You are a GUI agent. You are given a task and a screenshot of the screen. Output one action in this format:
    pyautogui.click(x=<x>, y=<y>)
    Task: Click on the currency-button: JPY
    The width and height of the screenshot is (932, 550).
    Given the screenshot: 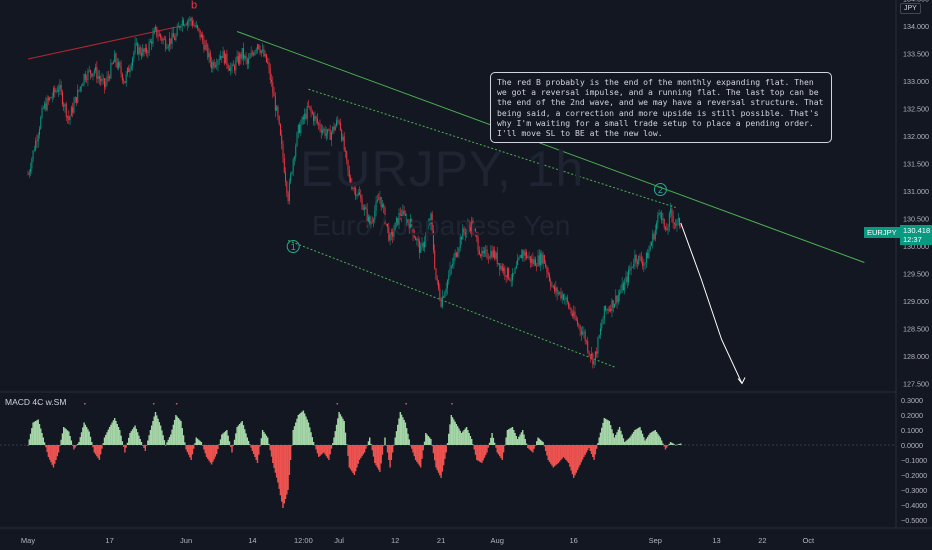 What is the action you would take?
    pyautogui.click(x=910, y=8)
    